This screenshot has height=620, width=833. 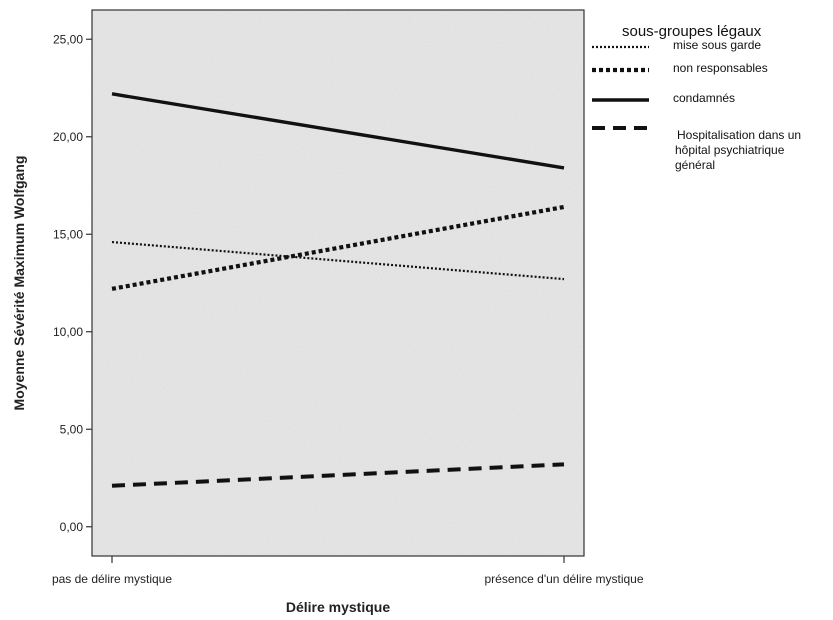 I want to click on legend-title: sous-groupes légaux, so click(x=692, y=31).